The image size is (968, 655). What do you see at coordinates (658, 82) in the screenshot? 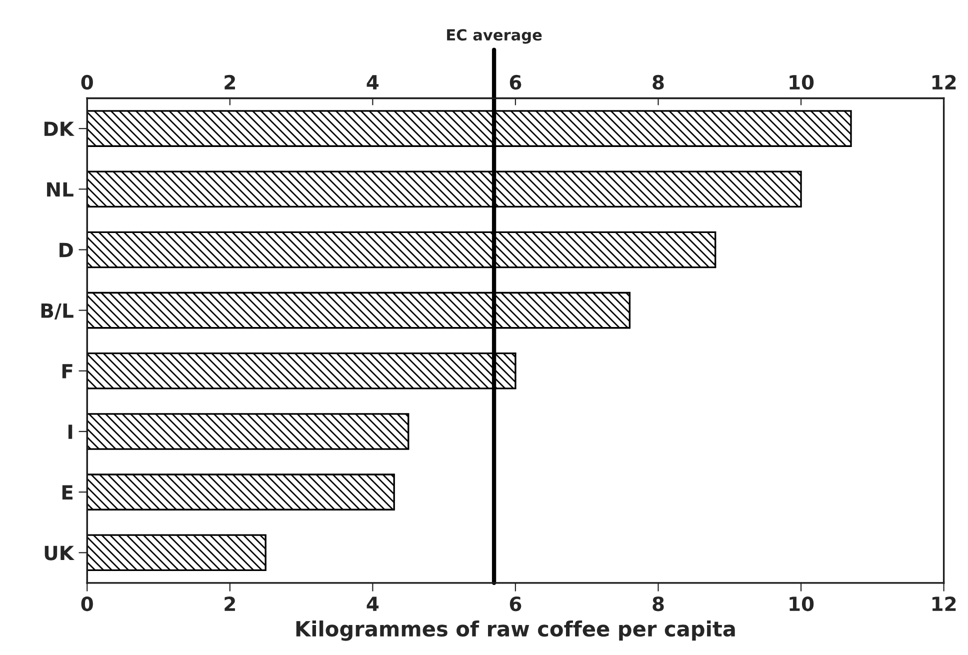
I see `x-tick-label: 8` at bounding box center [658, 82].